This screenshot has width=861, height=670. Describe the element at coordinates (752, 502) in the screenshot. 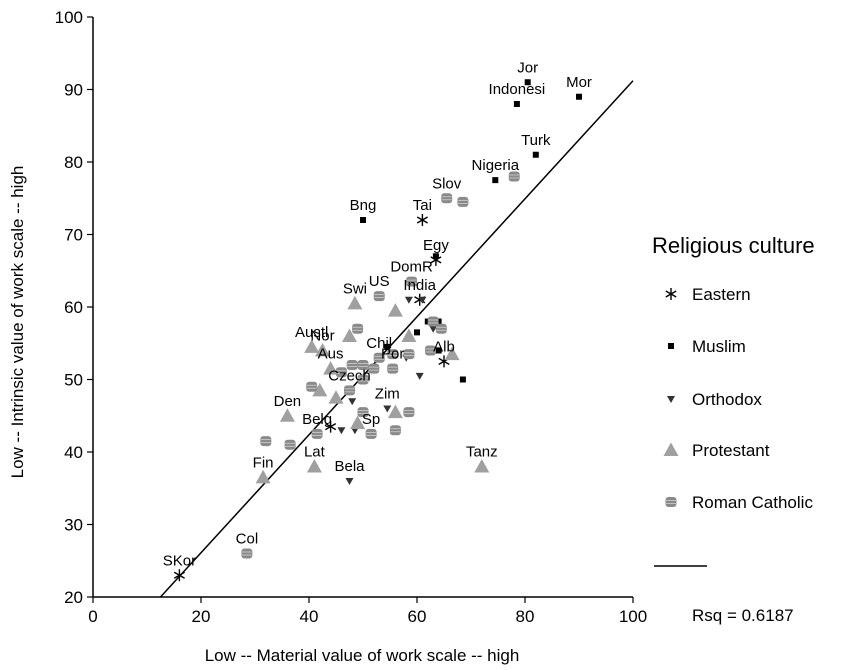

I see `legend-label-roman-catholic: Roman Catholic` at that location.